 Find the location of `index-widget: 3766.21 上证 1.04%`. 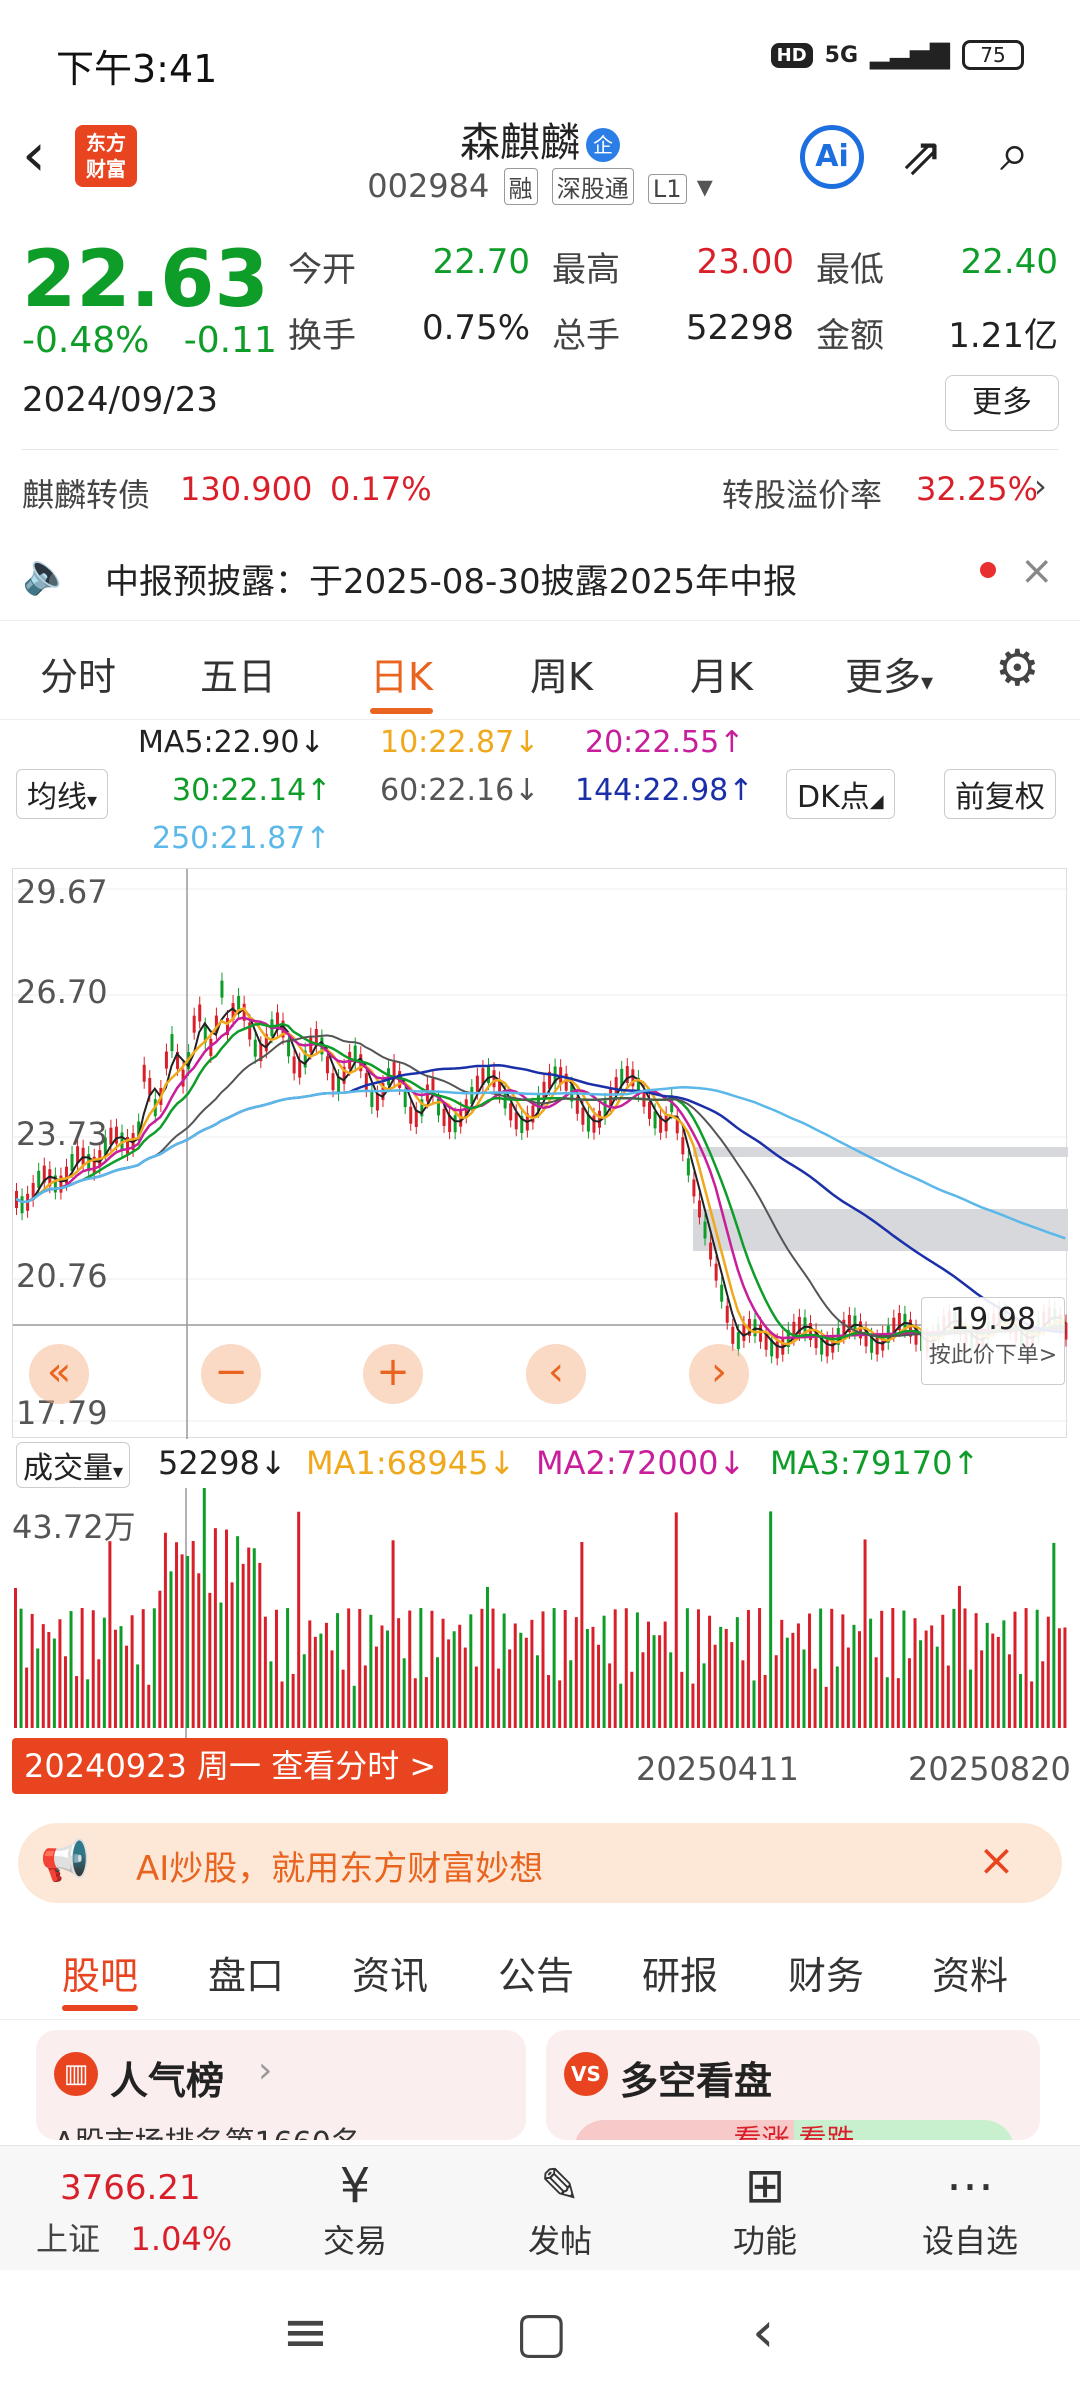

index-widget: 3766.21 上证 1.04% is located at coordinates (136, 2214).